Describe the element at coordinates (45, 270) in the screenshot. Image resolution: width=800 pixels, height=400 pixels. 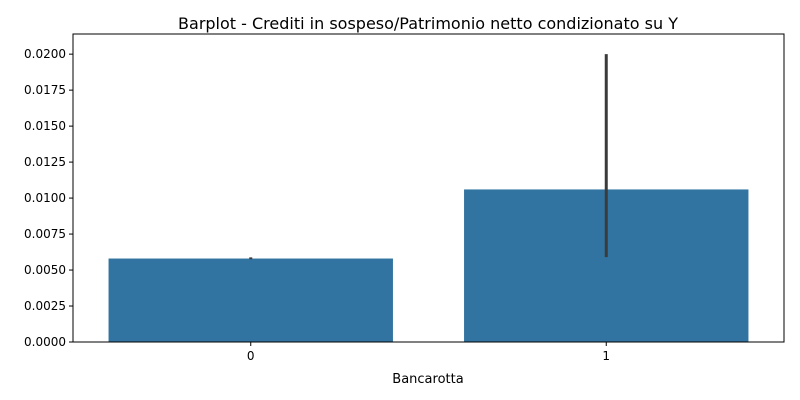
I see `y-tick-label: 0.0050` at that location.